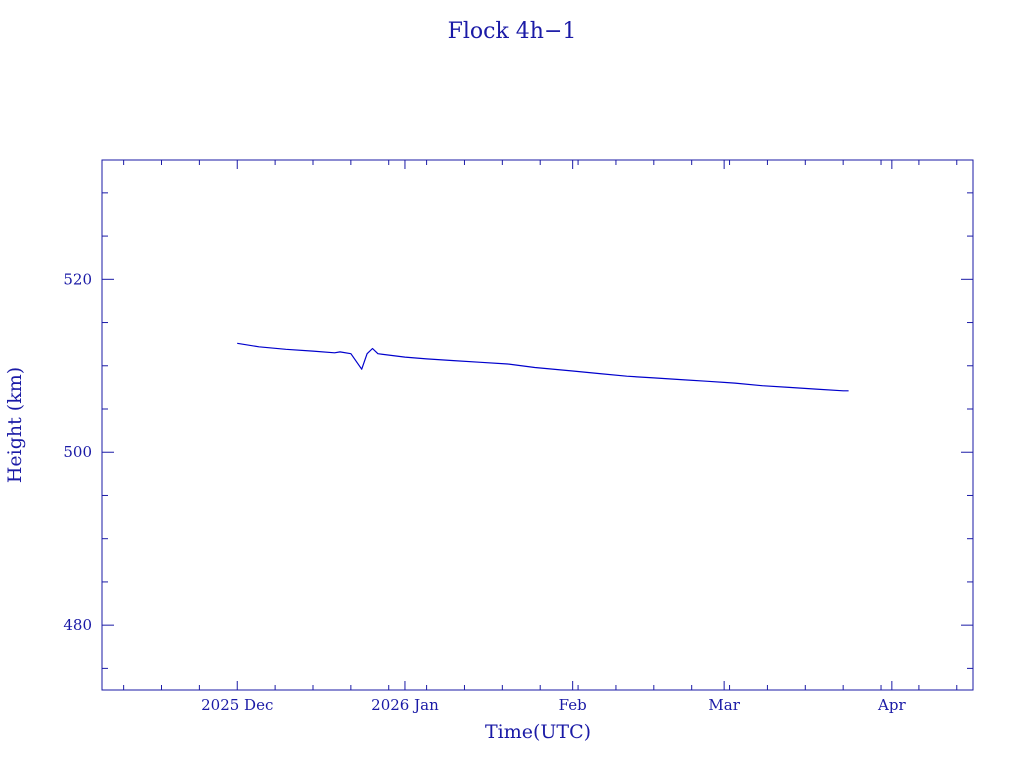 This screenshot has height=768, width=1024. What do you see at coordinates (891, 705) in the screenshot?
I see `x-tick-label: Apr` at bounding box center [891, 705].